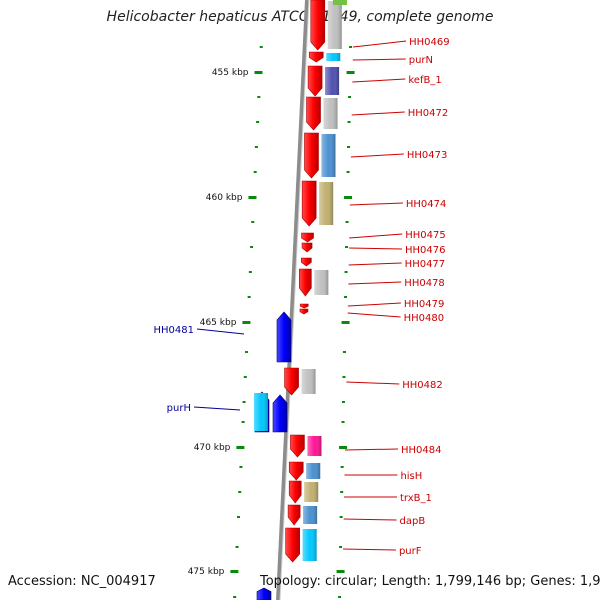 This screenshot has width=600, height=600. I want to click on forward-genes, so click(305, 281).